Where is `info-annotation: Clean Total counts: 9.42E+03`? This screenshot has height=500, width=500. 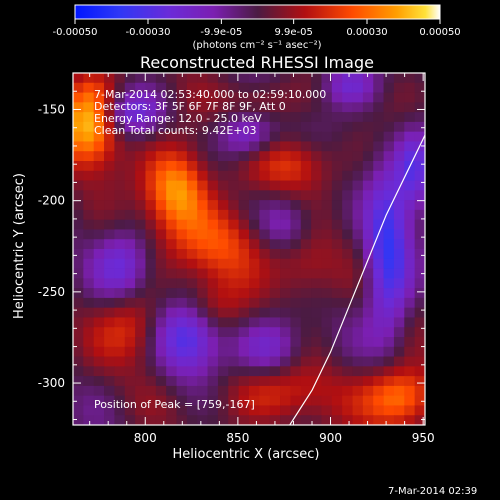
info-annotation: Clean Total counts: 9.42E+03 is located at coordinates (175, 130).